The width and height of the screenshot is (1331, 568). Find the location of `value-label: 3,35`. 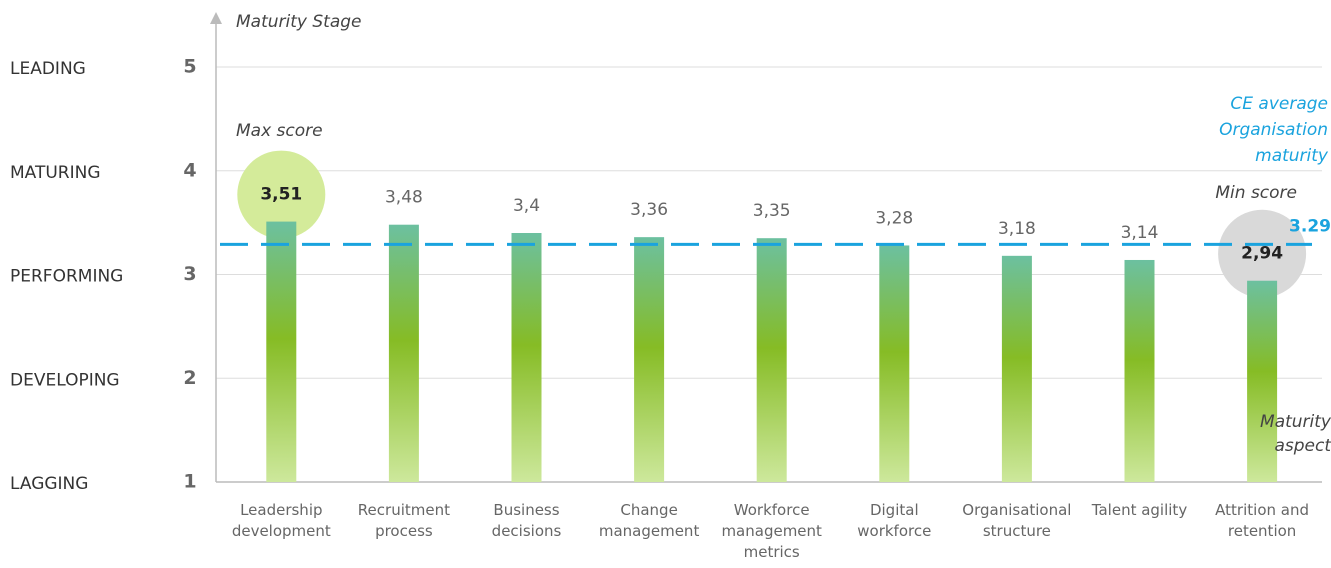

value-label: 3,35 is located at coordinates (772, 211).